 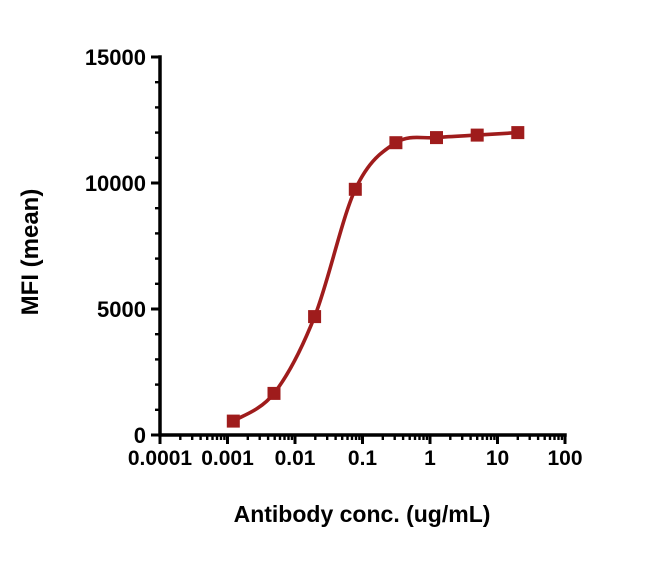 I want to click on y-tick-label: 15000, so click(x=115, y=57).